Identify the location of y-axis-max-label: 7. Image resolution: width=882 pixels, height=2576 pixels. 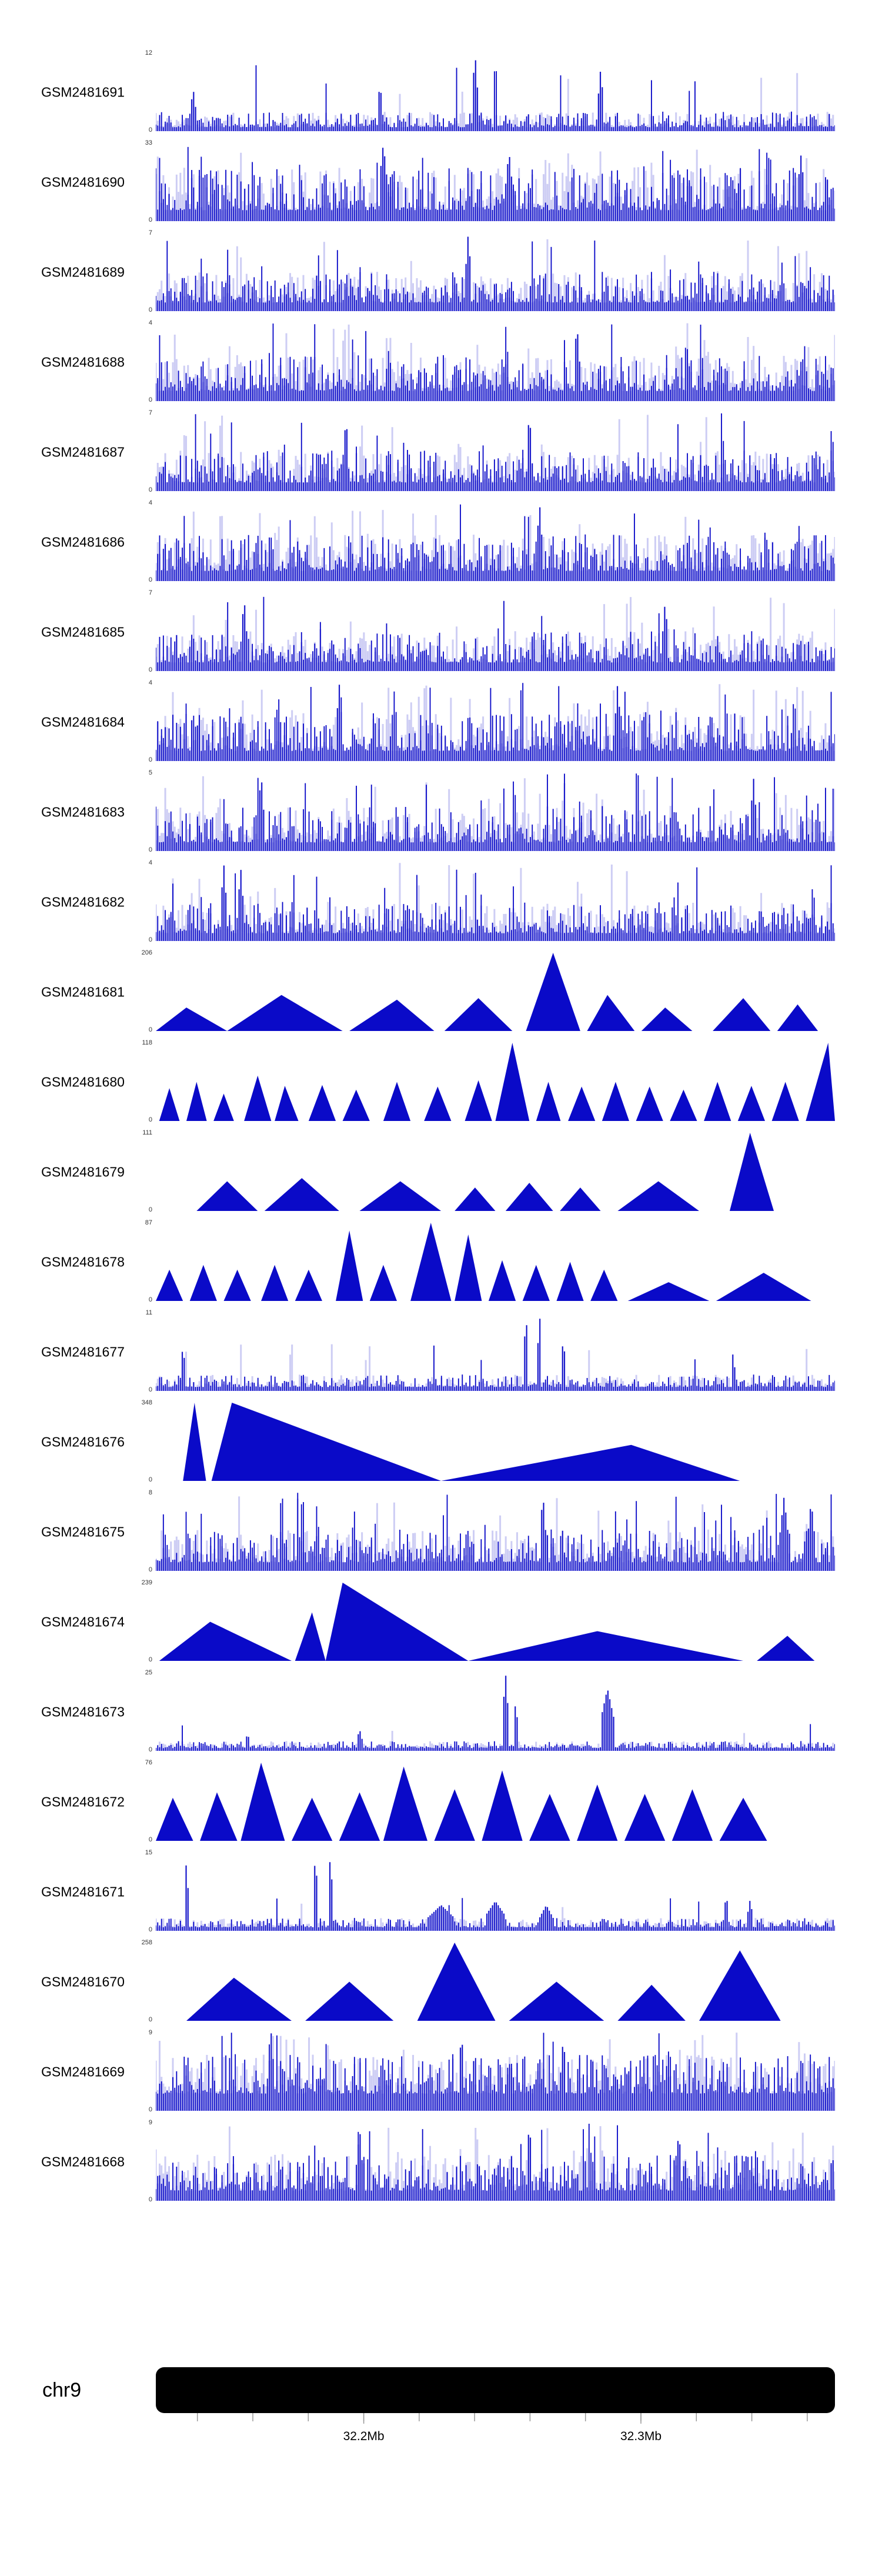
(150, 232).